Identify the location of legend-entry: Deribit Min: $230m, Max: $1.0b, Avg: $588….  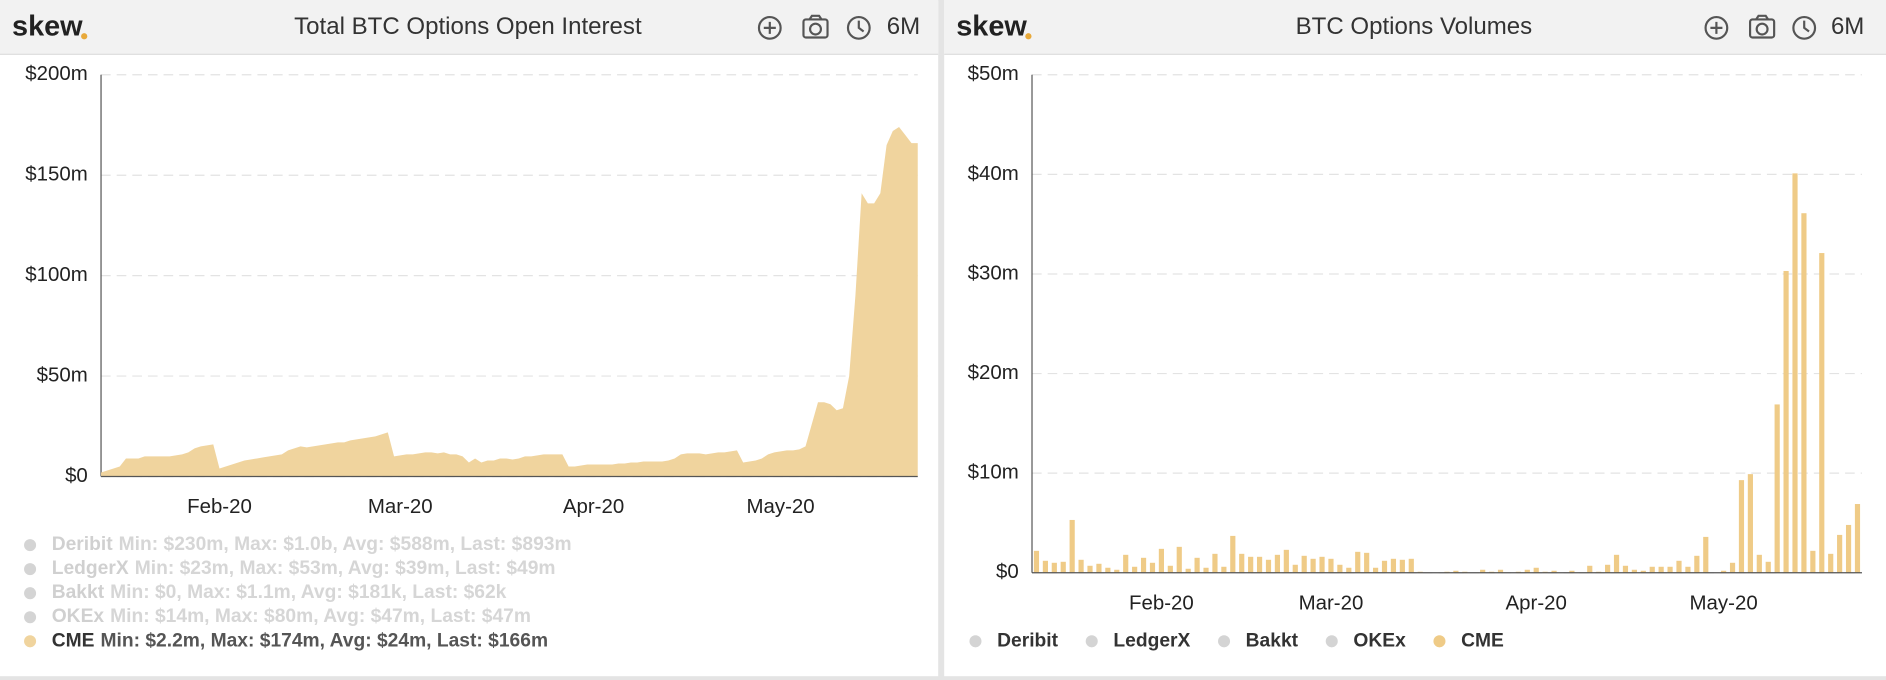
(312, 544).